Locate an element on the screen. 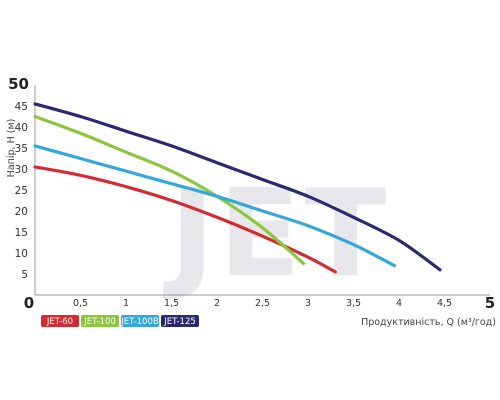 This screenshot has width=500, height=400. legend: JET-60 JET-100 JET-100B JET-125 is located at coordinates (120, 321).